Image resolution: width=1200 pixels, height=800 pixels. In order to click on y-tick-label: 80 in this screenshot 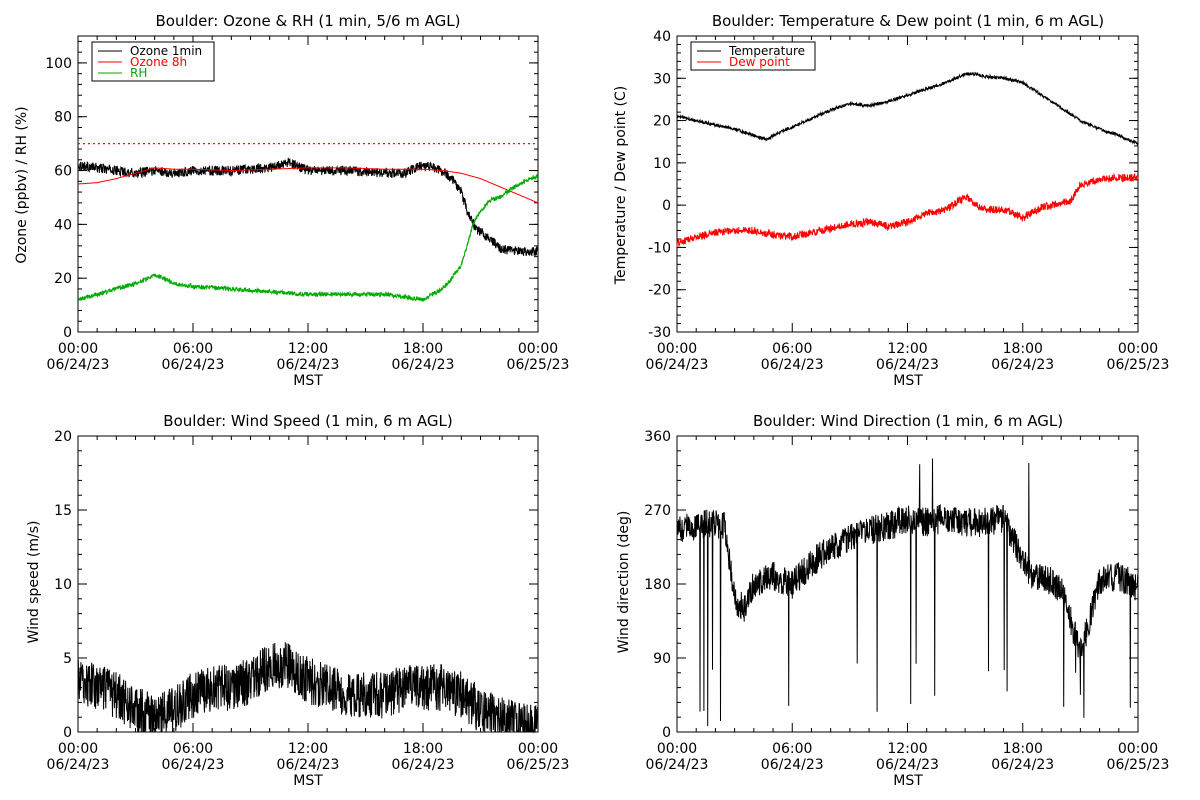, I will do `click(63, 118)`.